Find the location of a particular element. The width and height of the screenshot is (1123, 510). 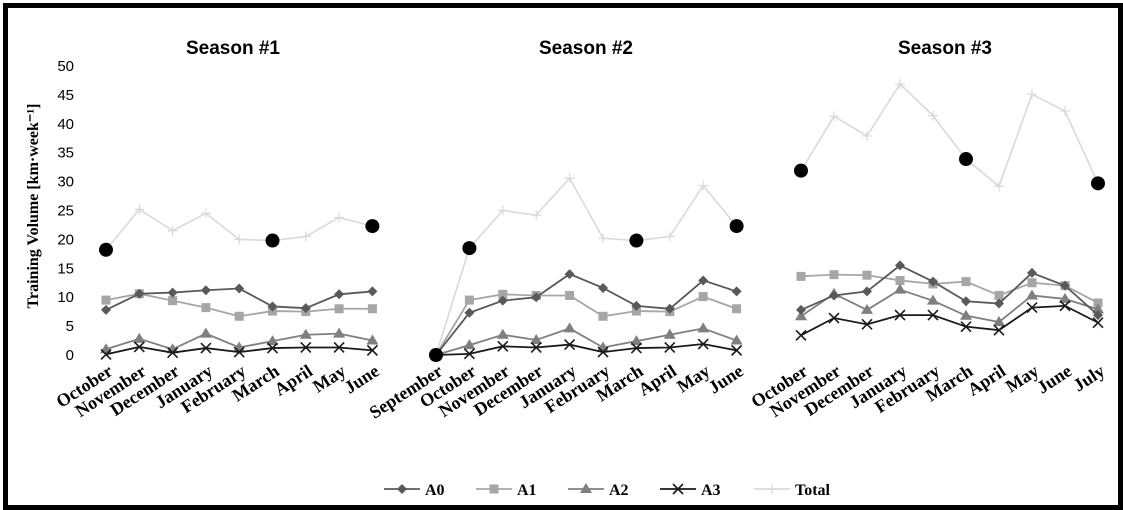

series-line-a3 is located at coordinates (949, 320).